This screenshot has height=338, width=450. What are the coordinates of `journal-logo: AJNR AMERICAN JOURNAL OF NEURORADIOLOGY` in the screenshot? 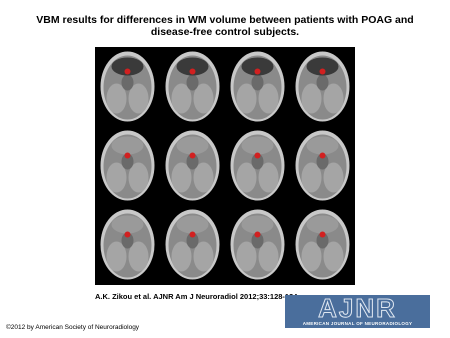 It's located at (357, 311).